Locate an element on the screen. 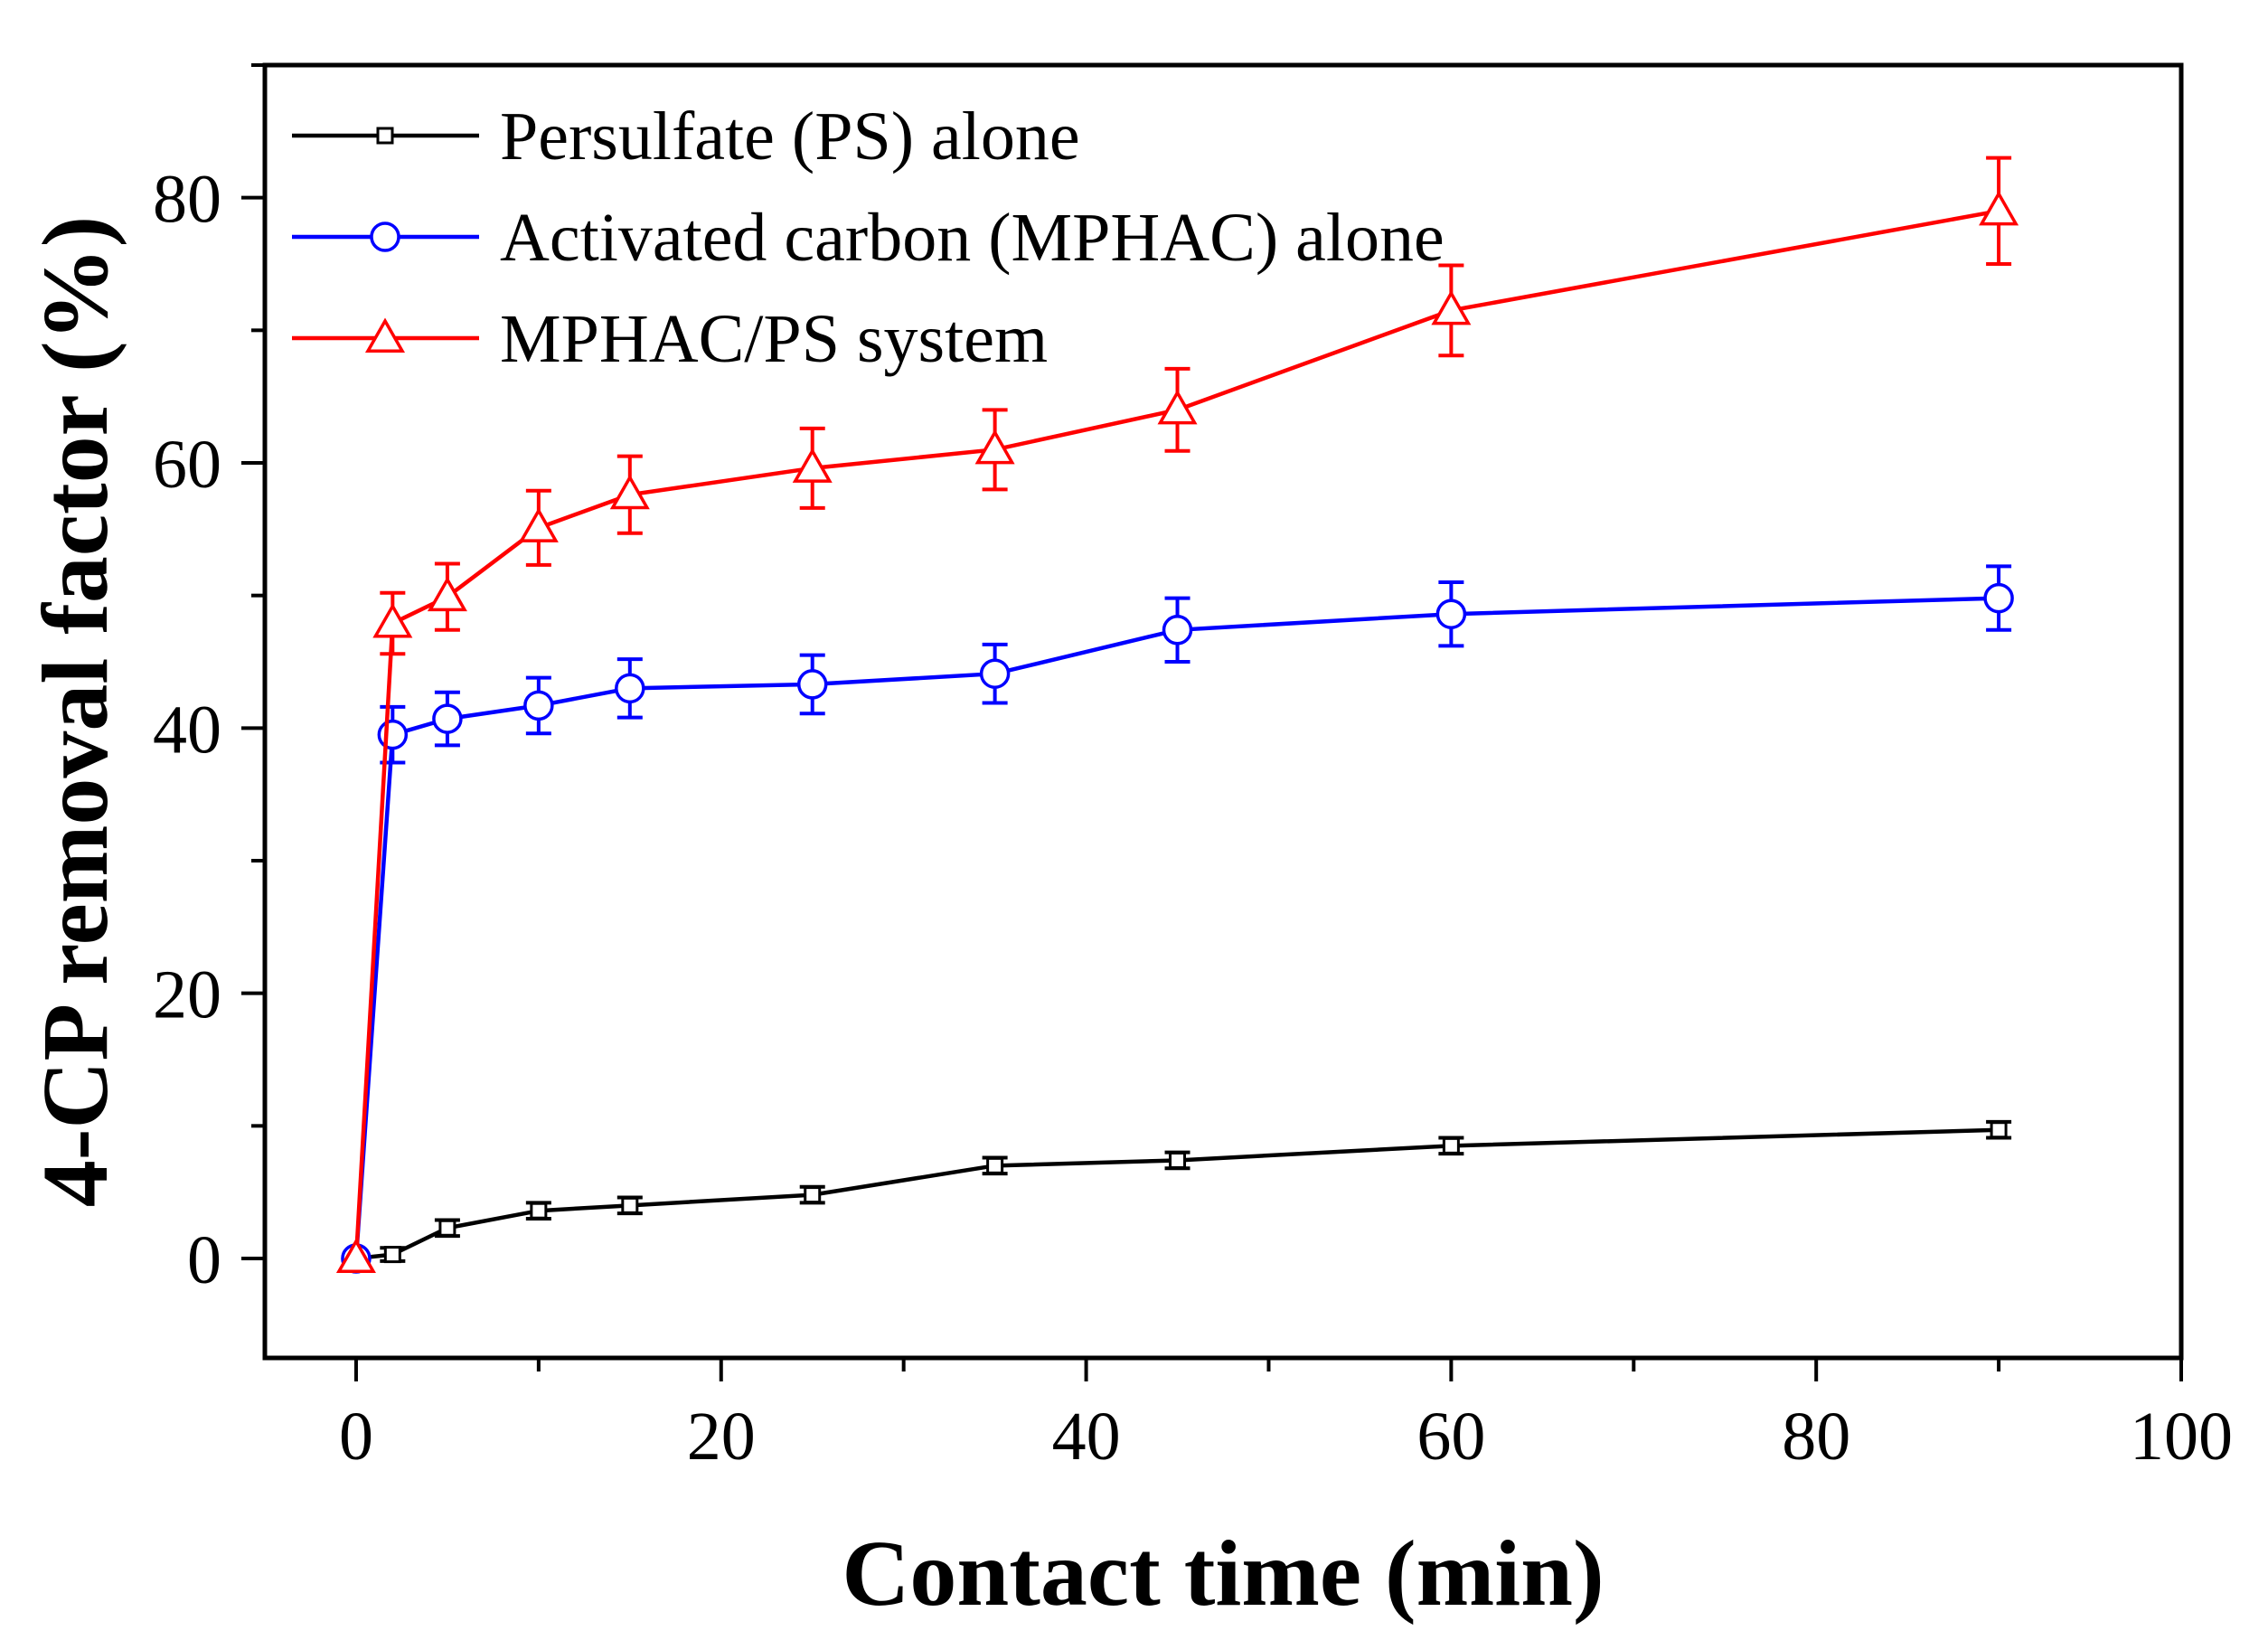 The image size is (2268, 1640). x-tick-label: 80 is located at coordinates (1816, 1437).